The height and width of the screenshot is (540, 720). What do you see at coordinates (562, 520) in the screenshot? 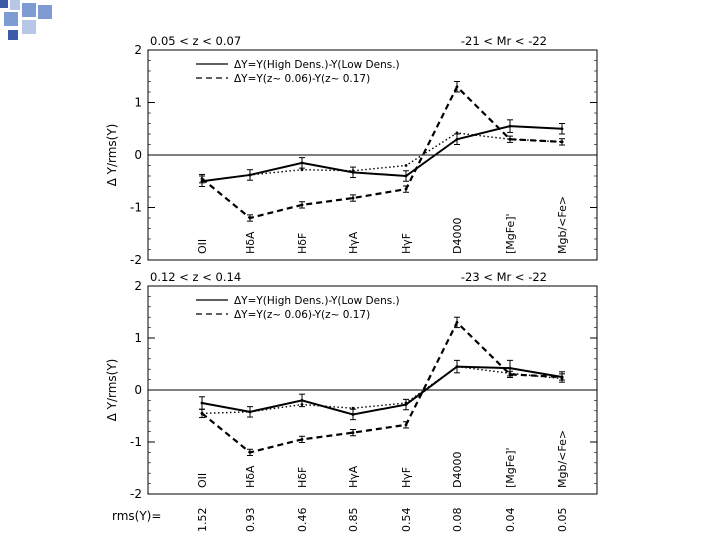
I see `rms-value: 0.05` at bounding box center [562, 520].